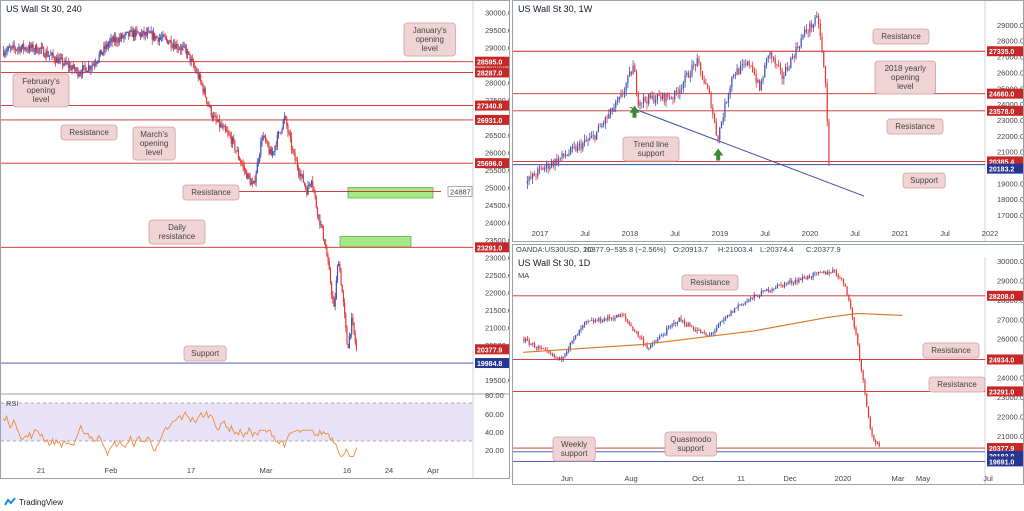  I want to click on h4-y-tick: 22000.0, so click(497, 293).